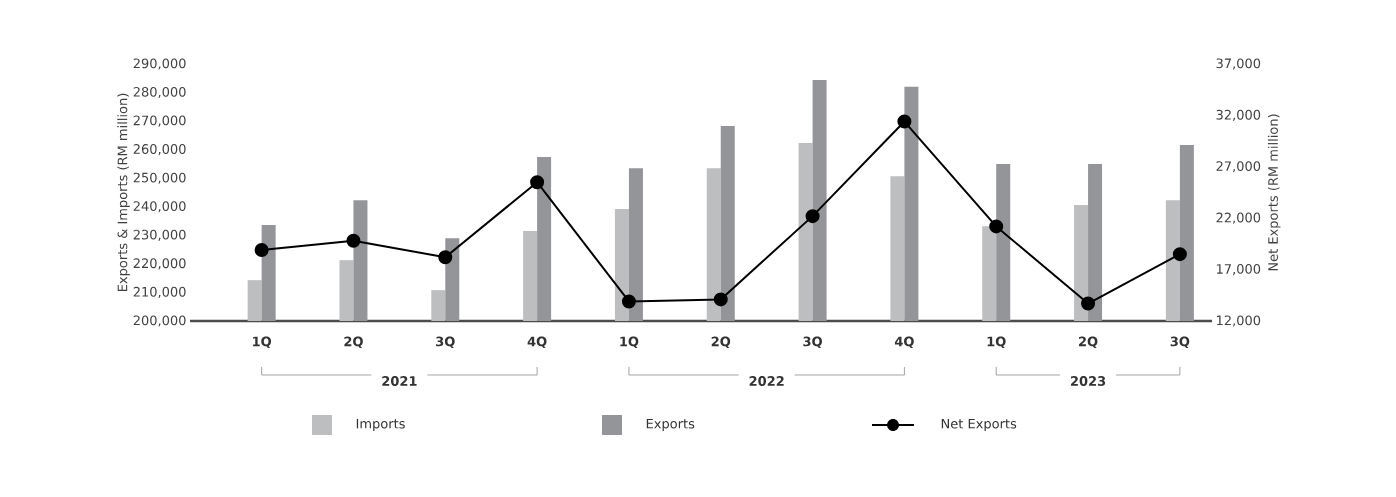  What do you see at coordinates (159, 121) in the screenshot?
I see `y-tick-label: 270,000` at bounding box center [159, 121].